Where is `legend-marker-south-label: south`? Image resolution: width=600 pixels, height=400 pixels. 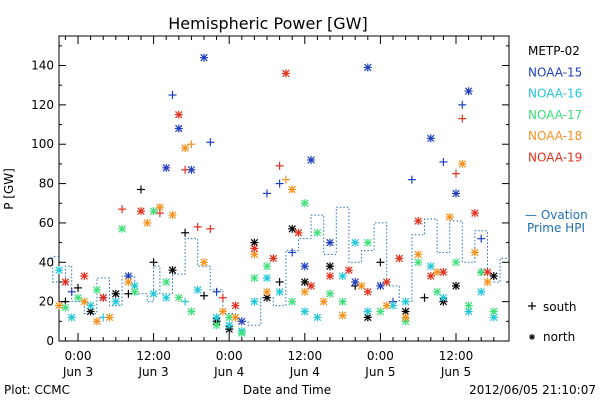 legend-marker-south-label: south is located at coordinates (560, 307).